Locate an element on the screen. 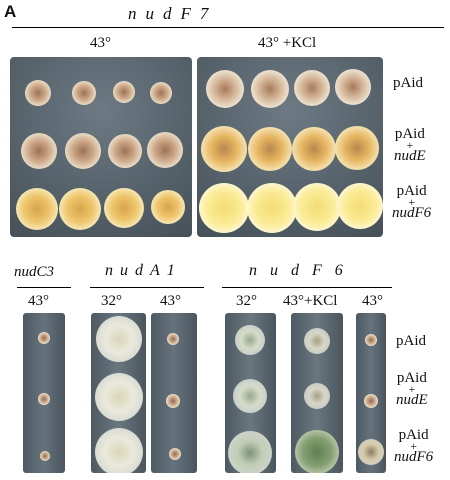 This screenshot has width=450, height=480. top-strain-title: nudF7 is located at coordinates (173, 13).